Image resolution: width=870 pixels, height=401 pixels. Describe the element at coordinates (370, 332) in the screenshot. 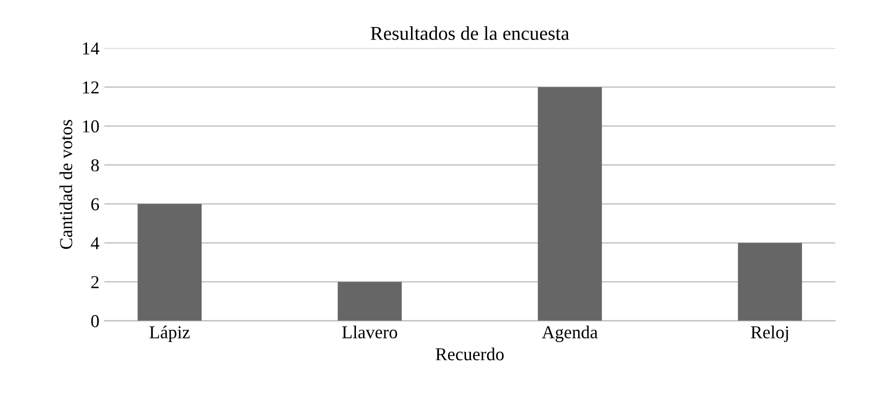

I see `x-tick-label: Llavero` at that location.